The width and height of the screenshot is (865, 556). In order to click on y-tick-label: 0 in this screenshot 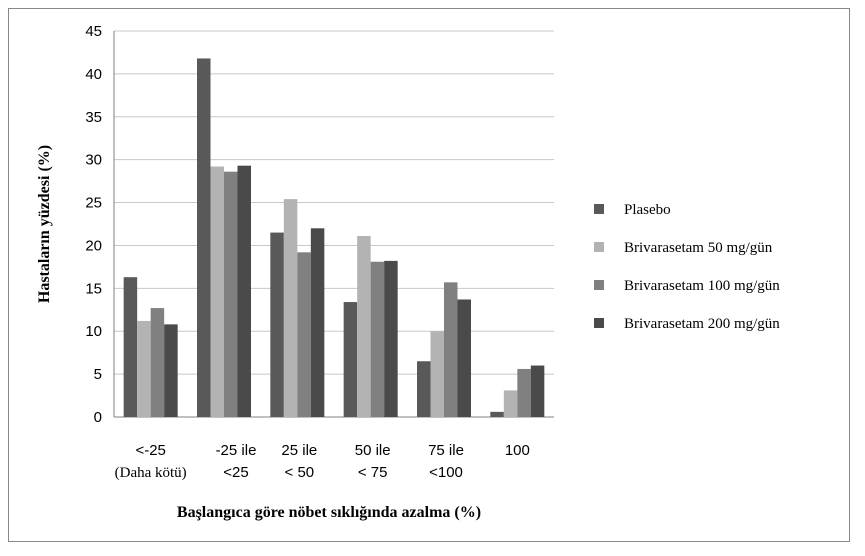, I will do `click(98, 417)`.